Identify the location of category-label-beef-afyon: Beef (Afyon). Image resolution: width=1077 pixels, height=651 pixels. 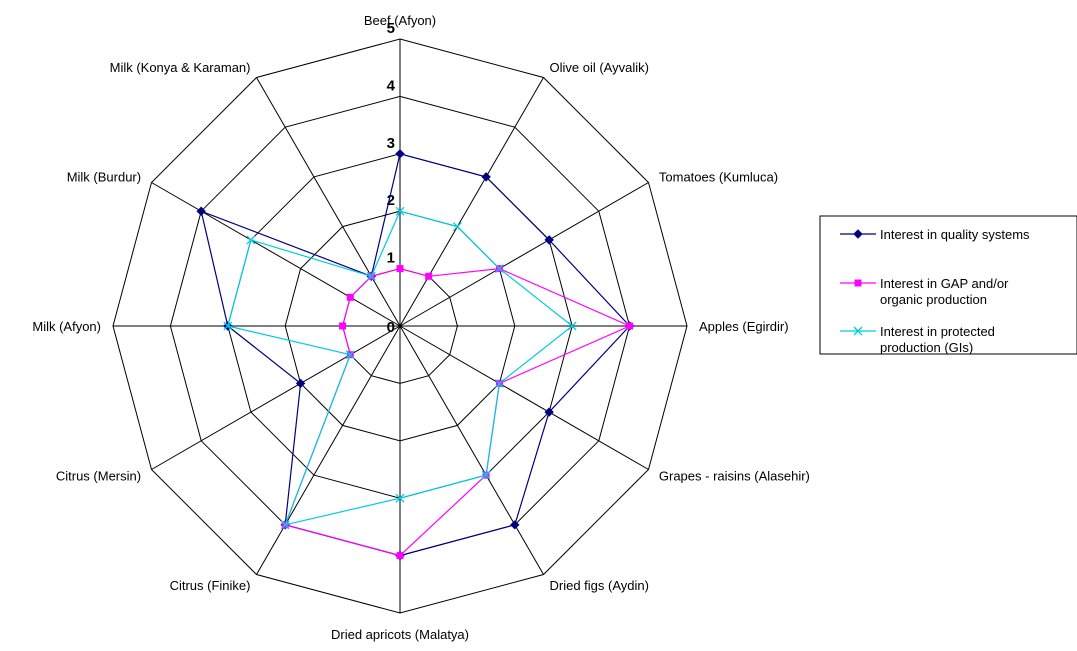
(400, 20).